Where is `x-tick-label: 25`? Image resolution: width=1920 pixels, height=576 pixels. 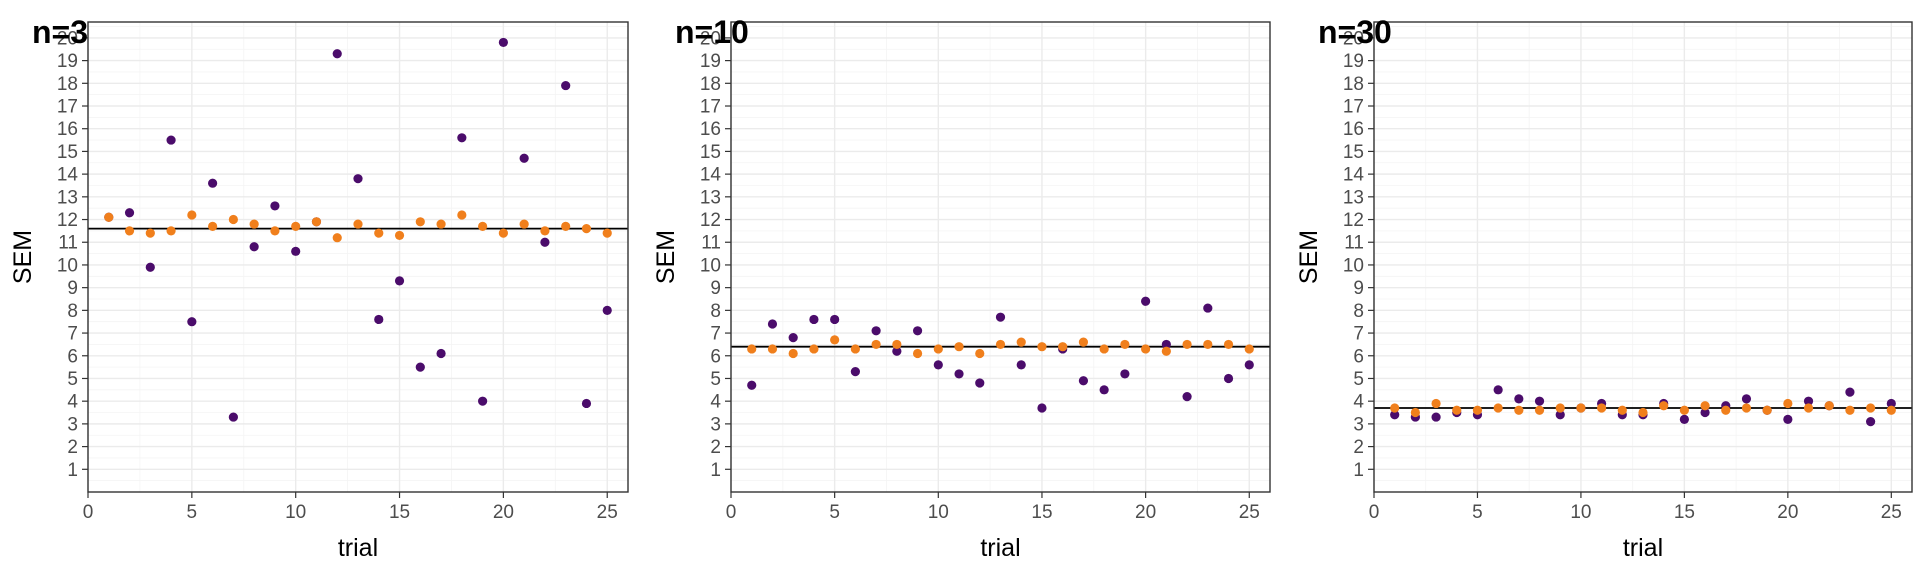
x-tick-label: 25 is located at coordinates (607, 512).